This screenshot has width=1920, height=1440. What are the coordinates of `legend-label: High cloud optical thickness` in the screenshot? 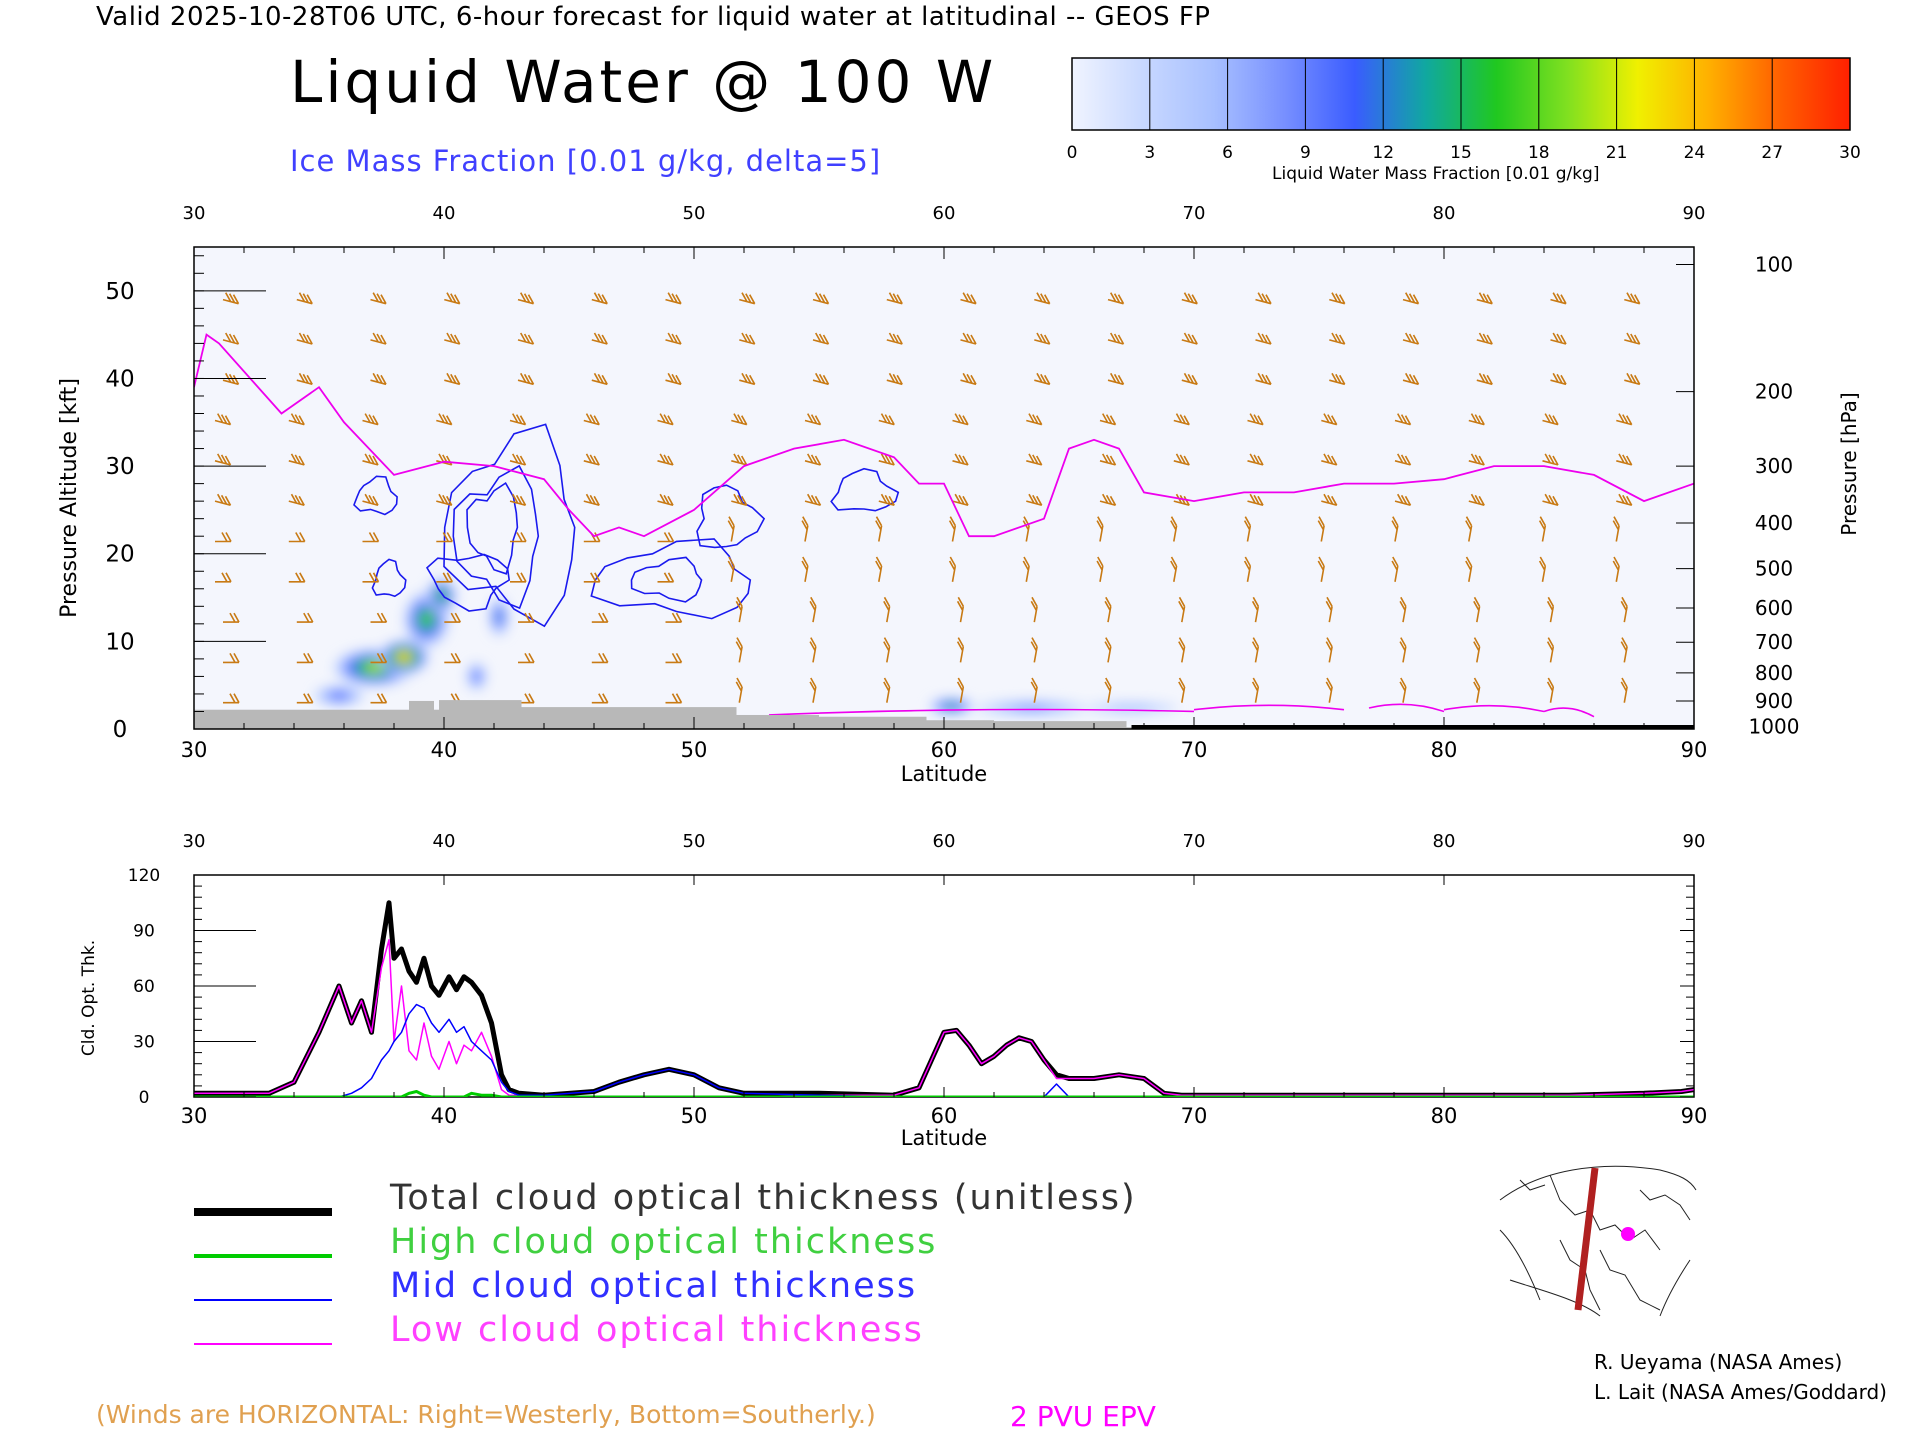 It's located at (664, 1242).